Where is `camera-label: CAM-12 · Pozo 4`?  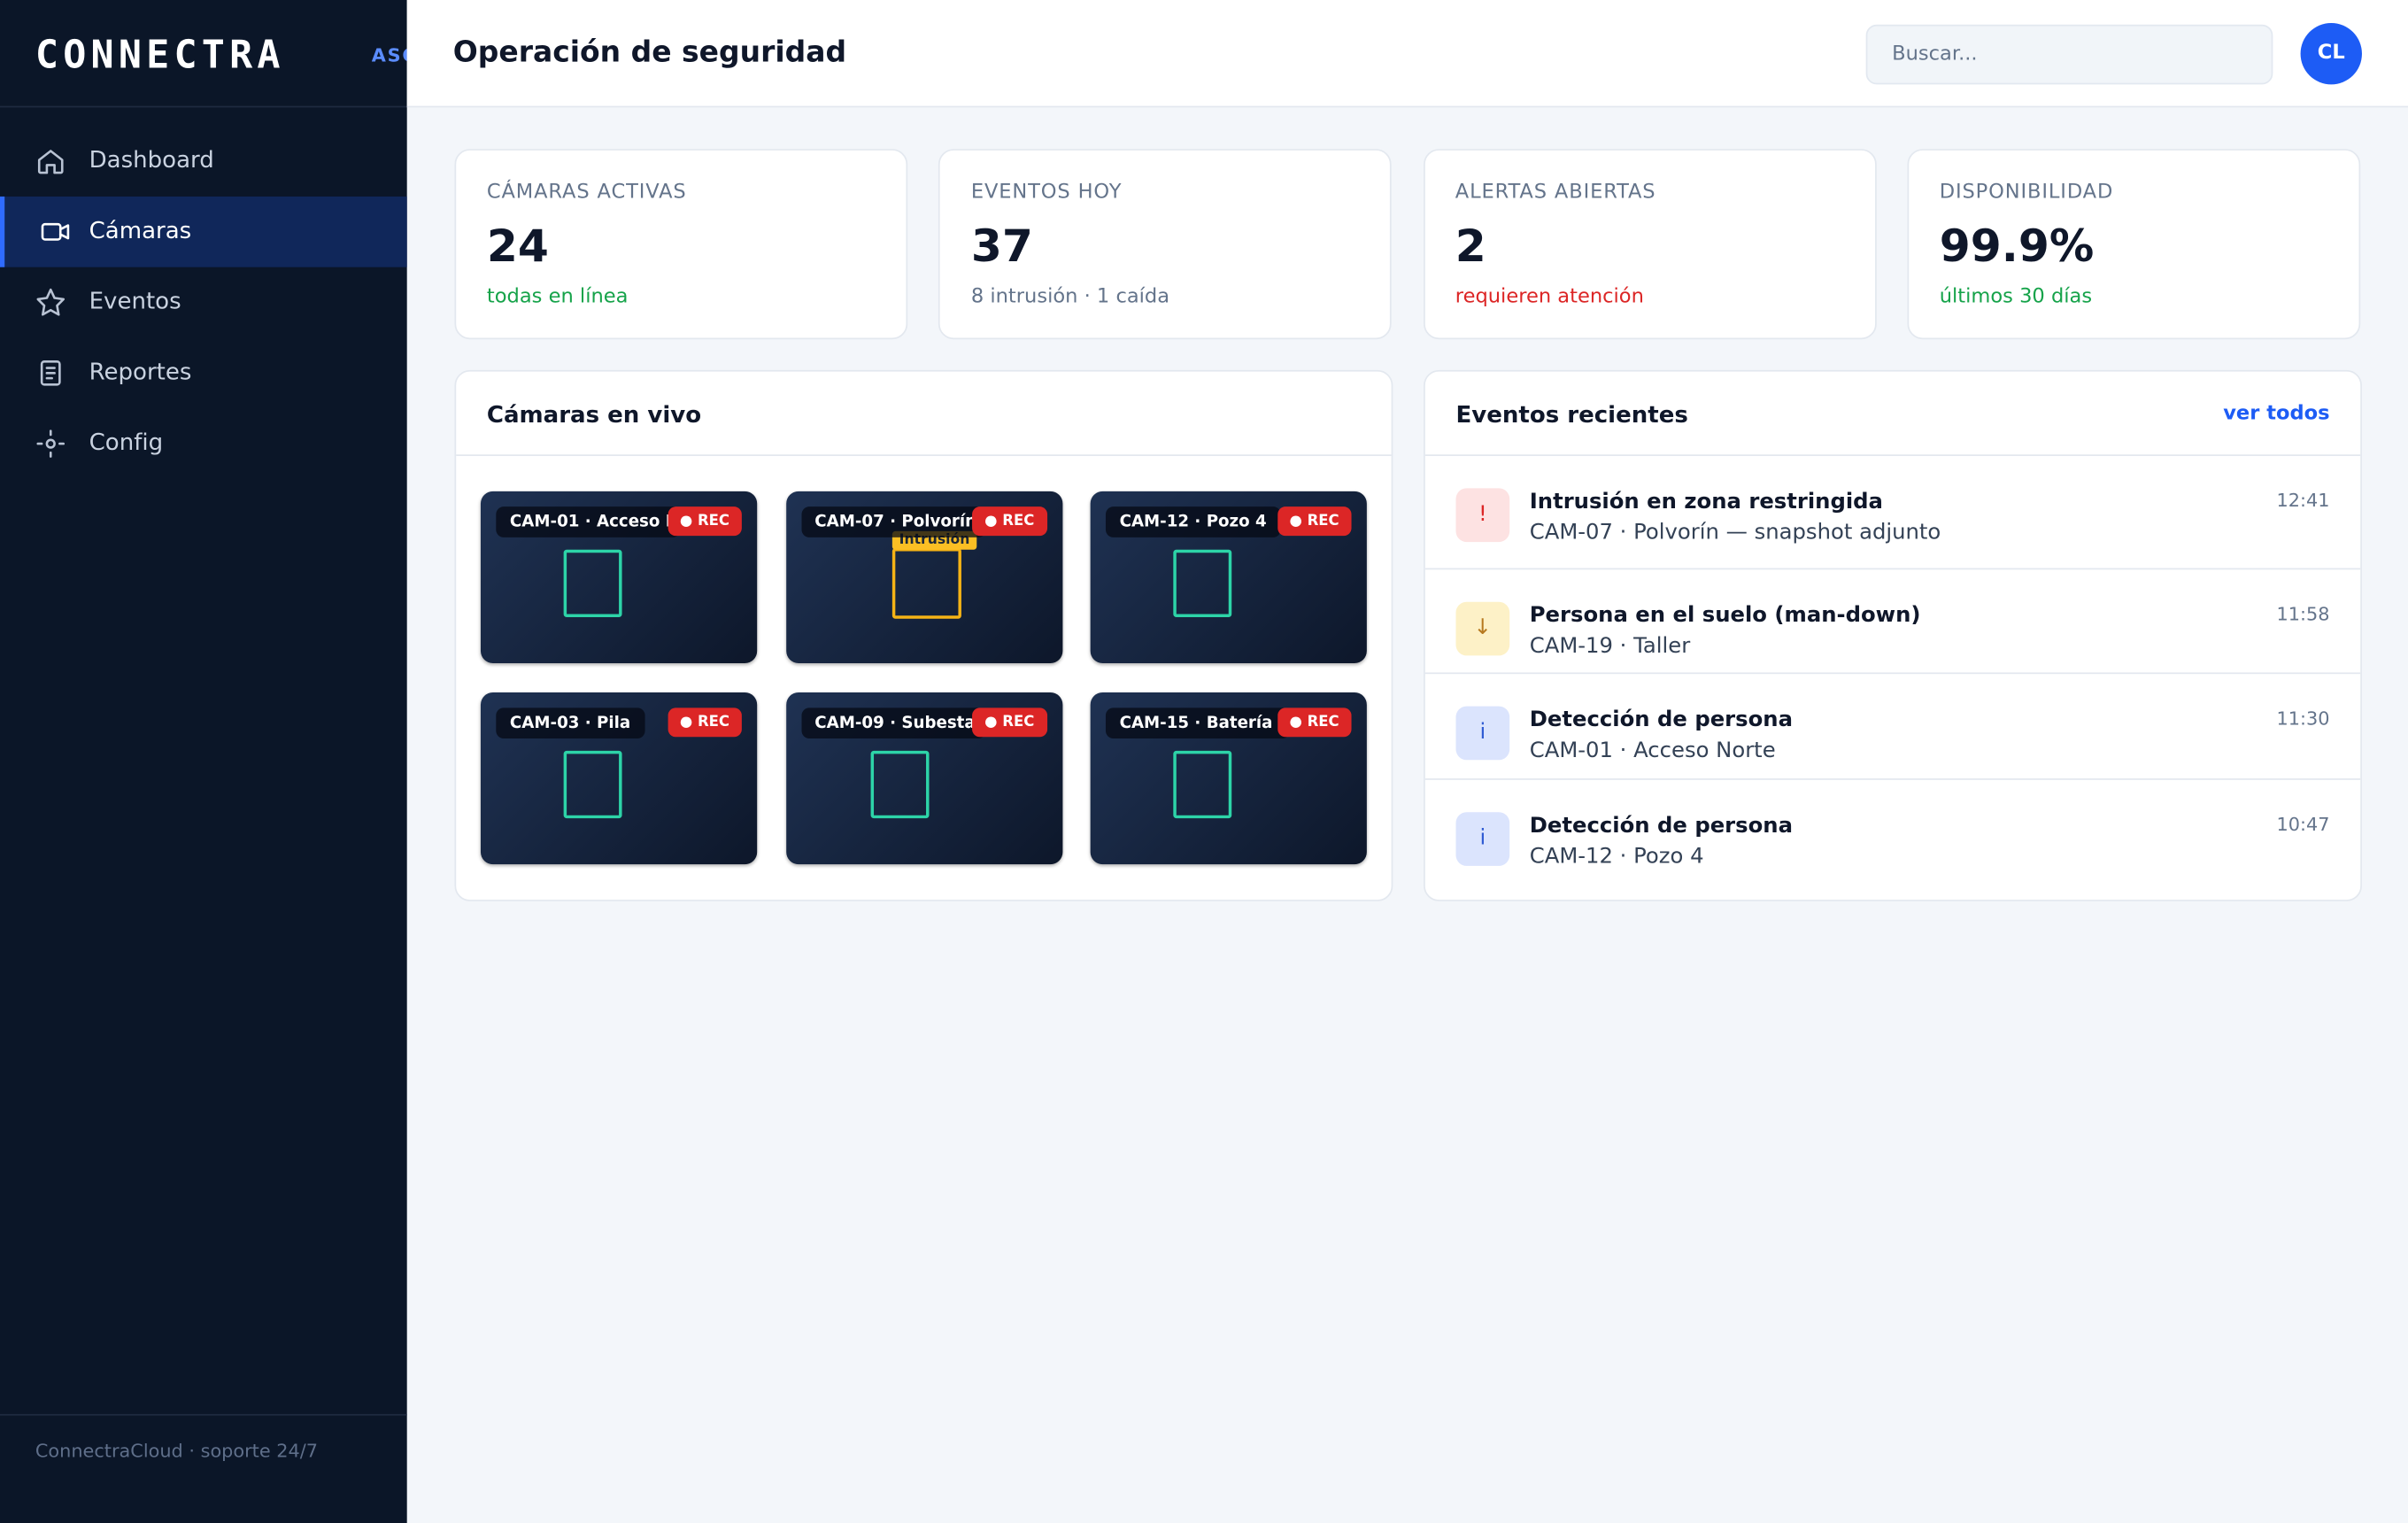
camera-label: CAM-12 · Pozo 4 is located at coordinates (1193, 521).